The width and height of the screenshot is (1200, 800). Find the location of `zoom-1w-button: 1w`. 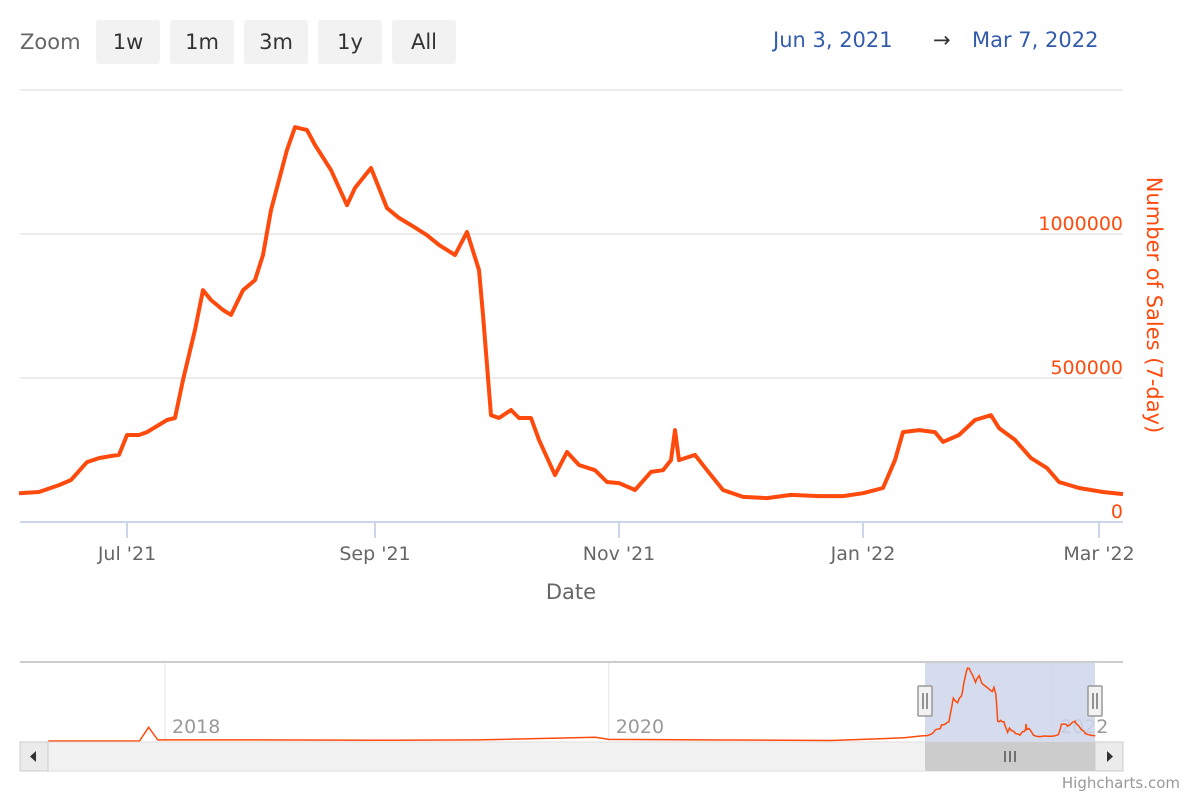

zoom-1w-button: 1w is located at coordinates (128, 42).